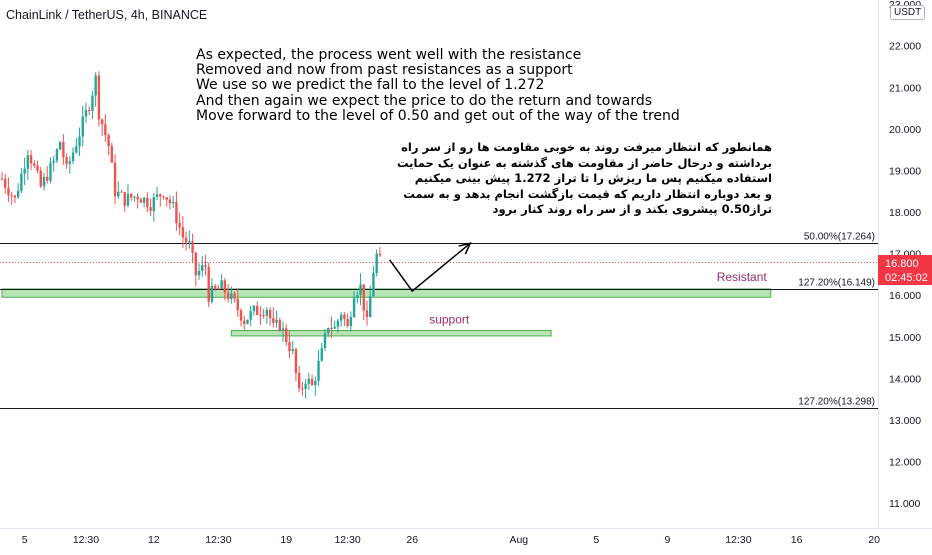 This screenshot has height=555, width=932. What do you see at coordinates (449, 320) in the screenshot?
I see `zone-label-1: support` at bounding box center [449, 320].